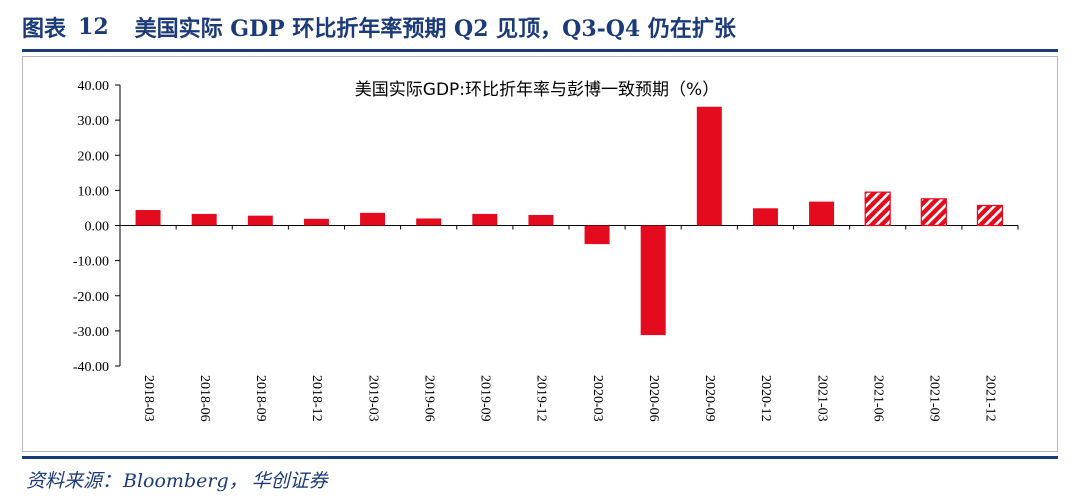 Image resolution: width=1080 pixels, height=504 pixels. What do you see at coordinates (91, 332) in the screenshot?
I see `y-tick-label: -30.00` at bounding box center [91, 332].